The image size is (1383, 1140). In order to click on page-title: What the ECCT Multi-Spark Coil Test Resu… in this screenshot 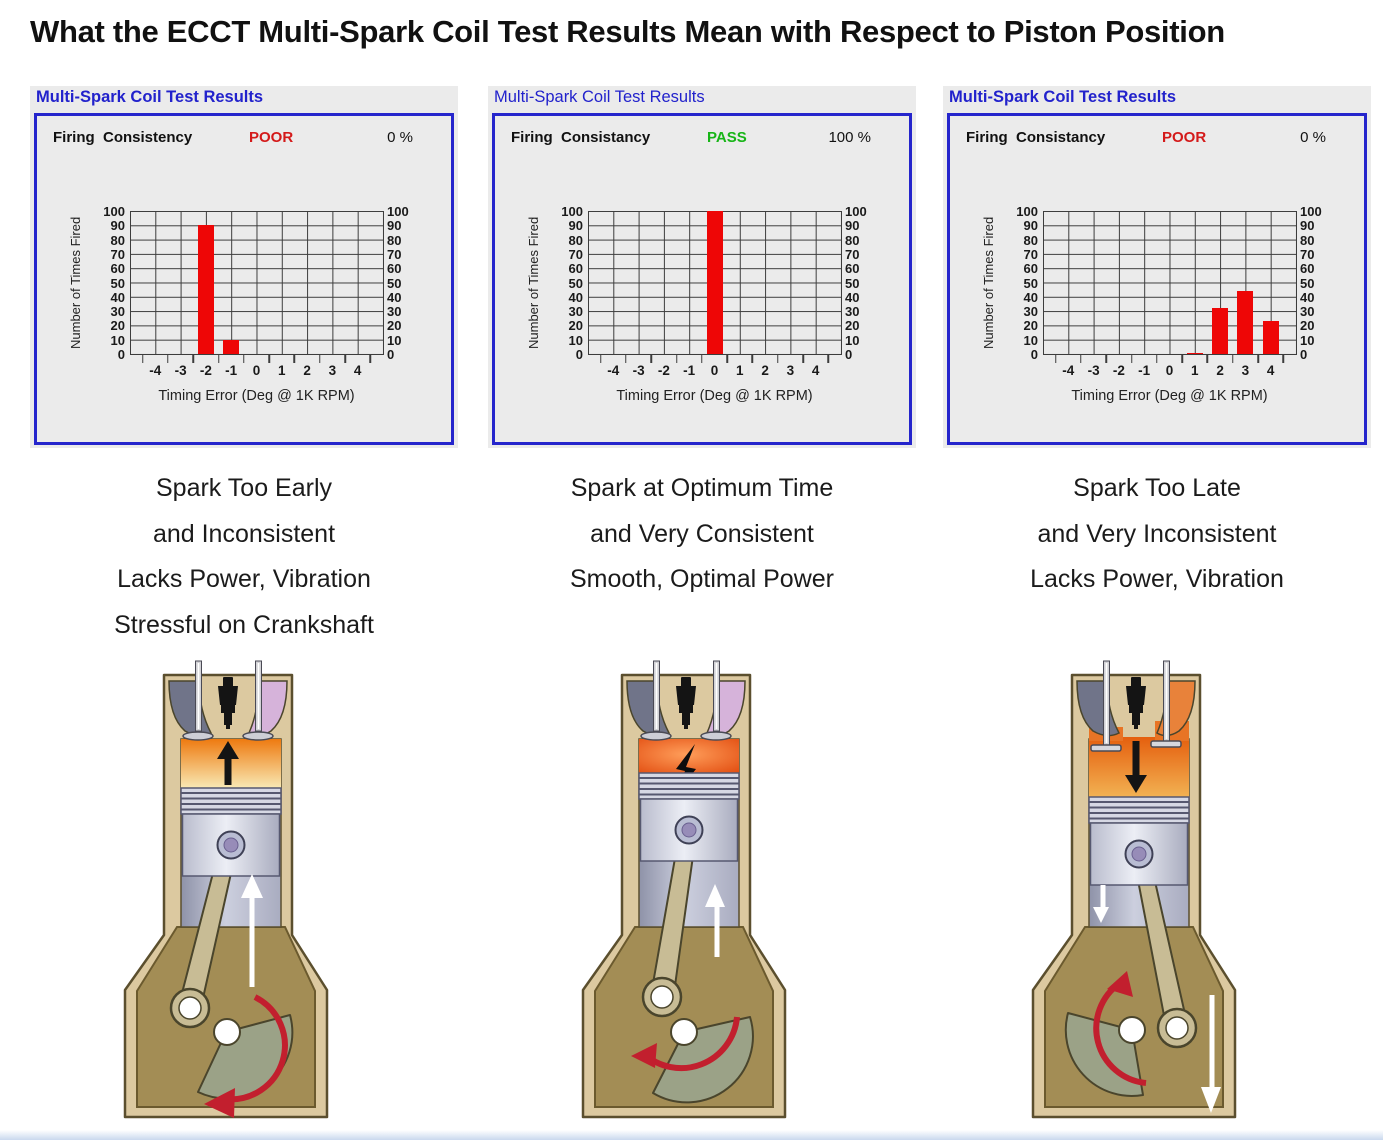, I will do `click(627, 31)`.